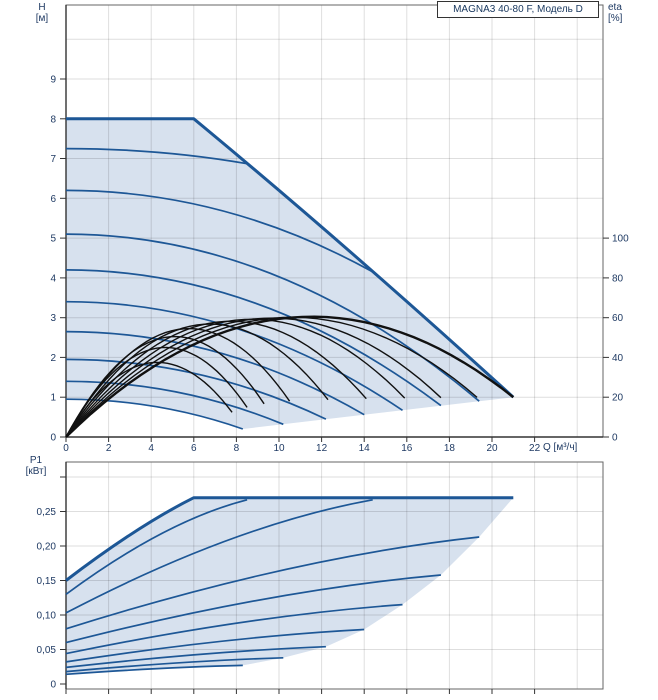  Describe the element at coordinates (36, 471) in the screenshot. I see `p1-axis-unit: [кВт]` at that location.